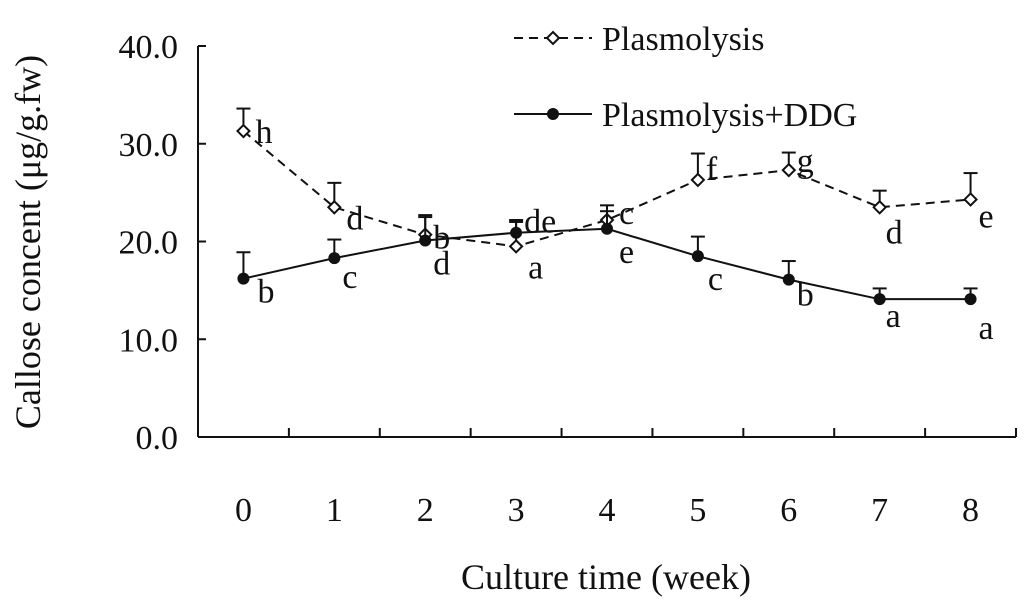 Image resolution: width=1024 pixels, height=613 pixels. I want to click on x-tick-label: 1, so click(334, 510).